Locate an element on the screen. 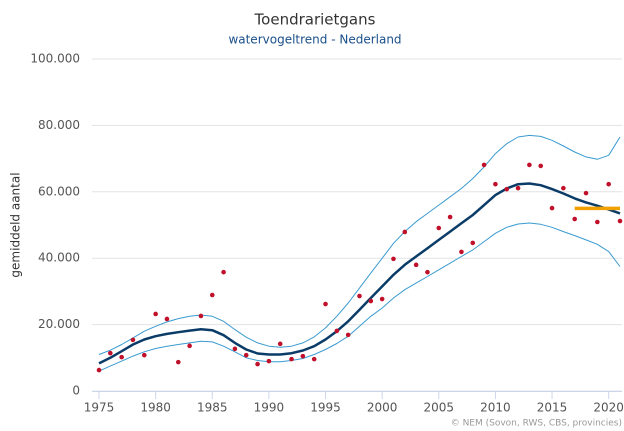 This screenshot has width=624, height=431. x-tick-label: 2015 is located at coordinates (552, 408).